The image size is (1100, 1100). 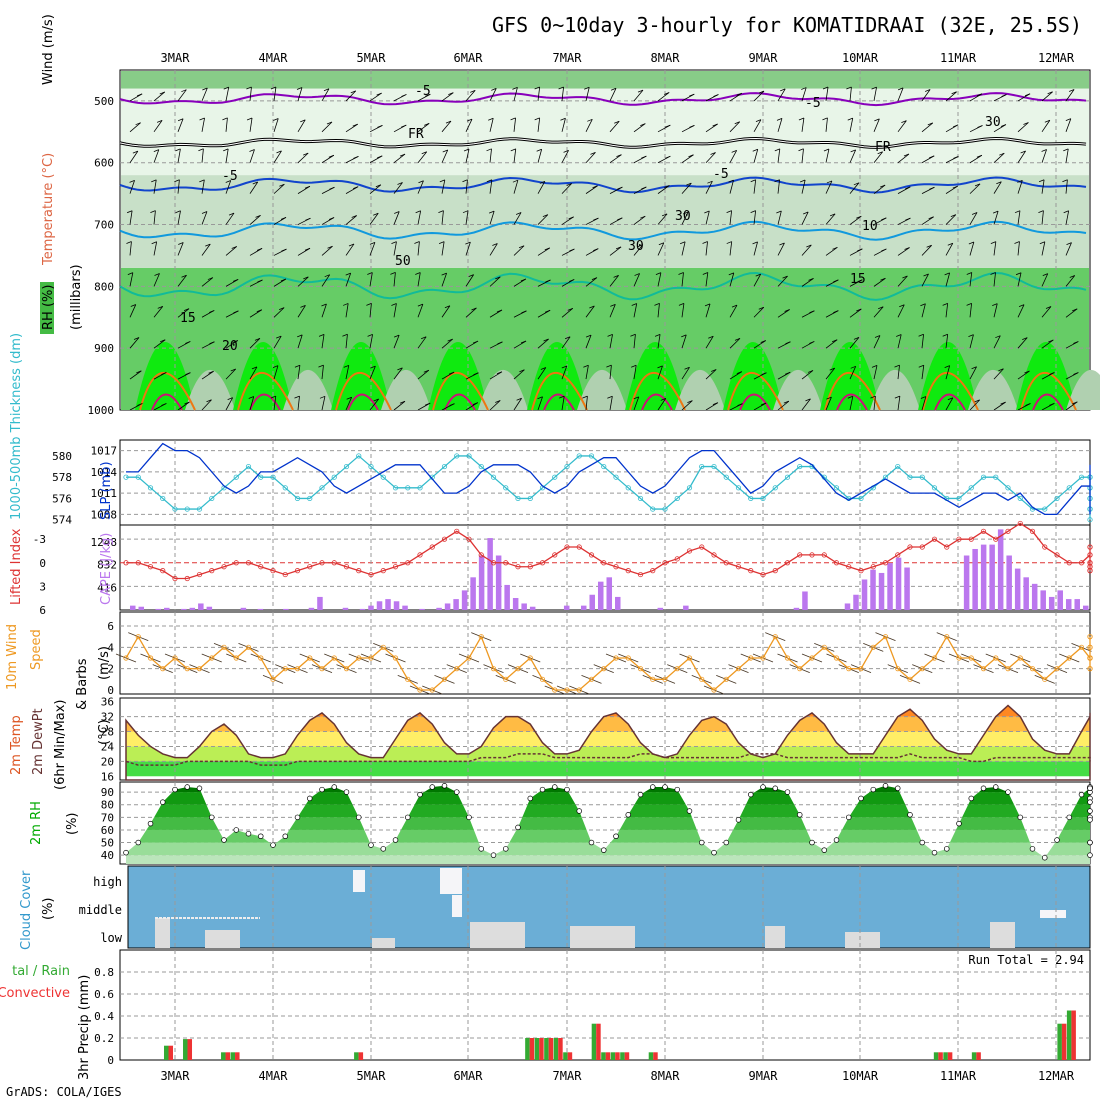 I want to click on dewpoint-series, so click(x=608, y=759).